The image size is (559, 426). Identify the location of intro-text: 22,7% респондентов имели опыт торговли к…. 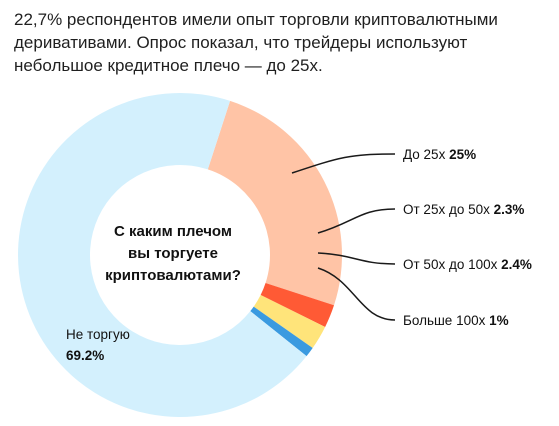
(256, 42).